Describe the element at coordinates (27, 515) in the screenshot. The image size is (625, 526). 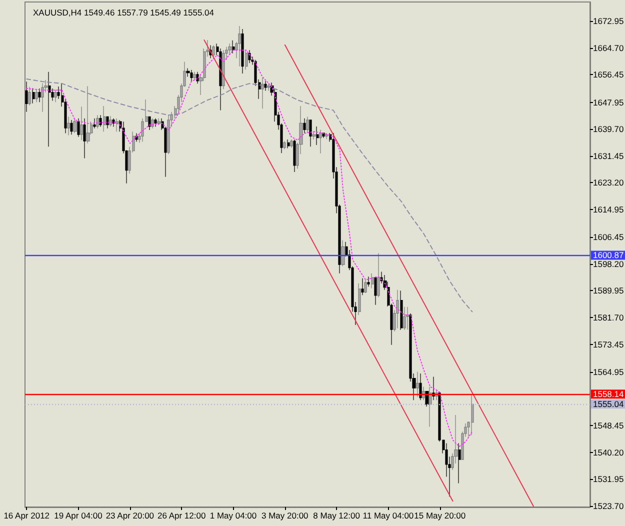
I see `x-tick-label: 16 Apr 2012` at that location.